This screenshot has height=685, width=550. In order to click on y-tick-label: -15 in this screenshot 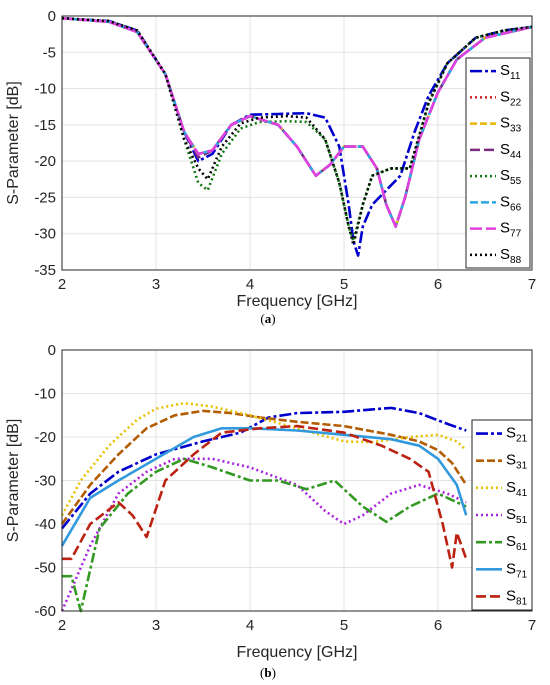, I will do `click(45, 125)`.